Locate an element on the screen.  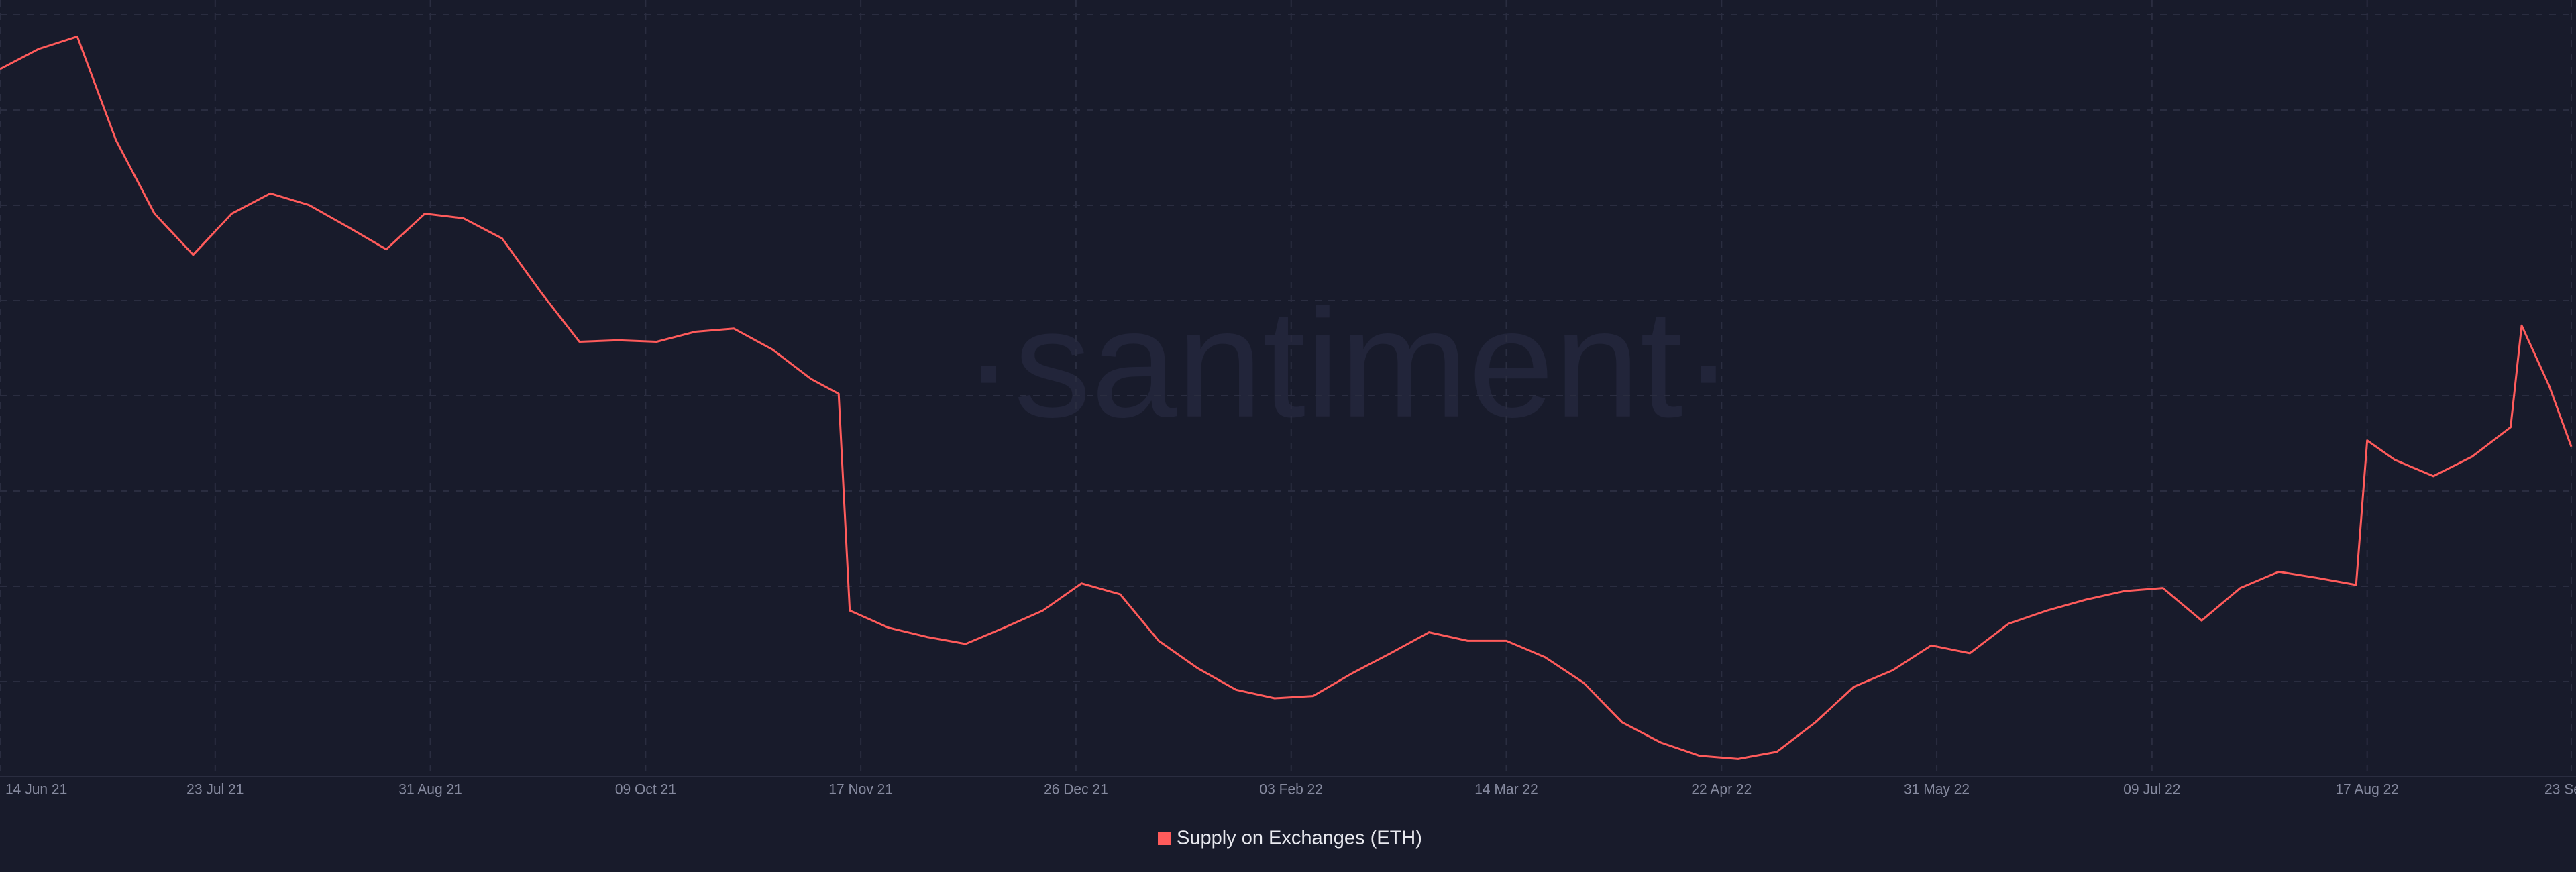
x-tick-label: 09 Jul 22 is located at coordinates (2151, 790).